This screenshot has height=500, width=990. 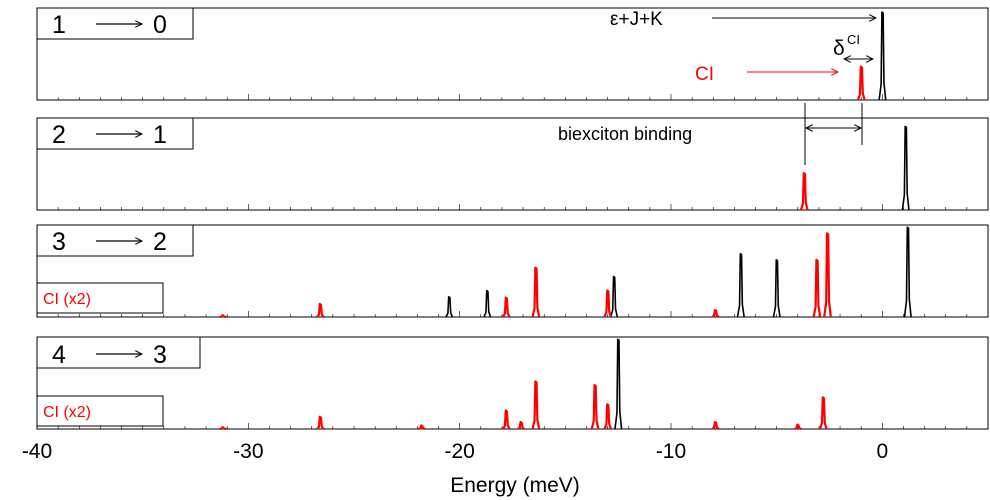 What do you see at coordinates (636, 19) in the screenshot?
I see `exact-energy-label: ε+J+K` at bounding box center [636, 19].